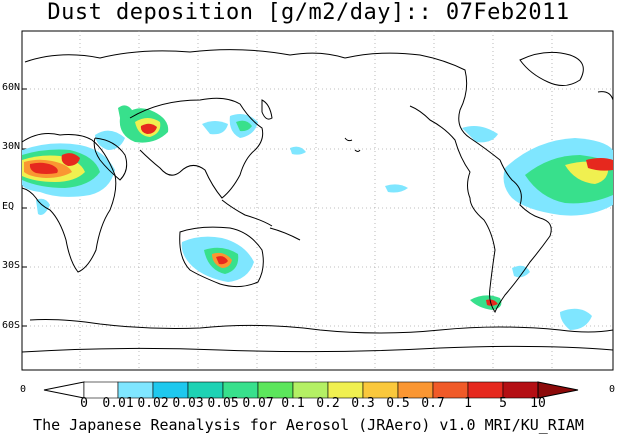 The width and height of the screenshot is (617, 438). I want to click on colorbar-label: 1, so click(468, 403).